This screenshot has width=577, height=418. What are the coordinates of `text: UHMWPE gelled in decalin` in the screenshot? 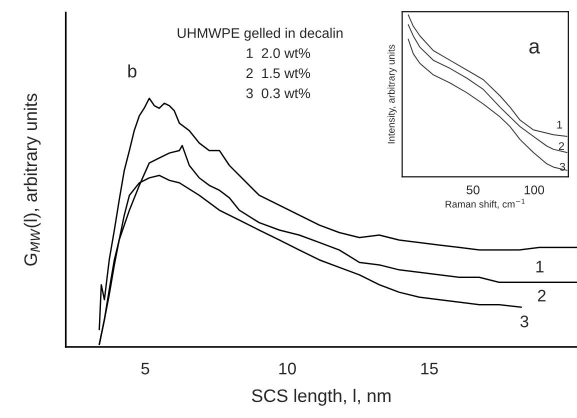 It's located at (260, 34).